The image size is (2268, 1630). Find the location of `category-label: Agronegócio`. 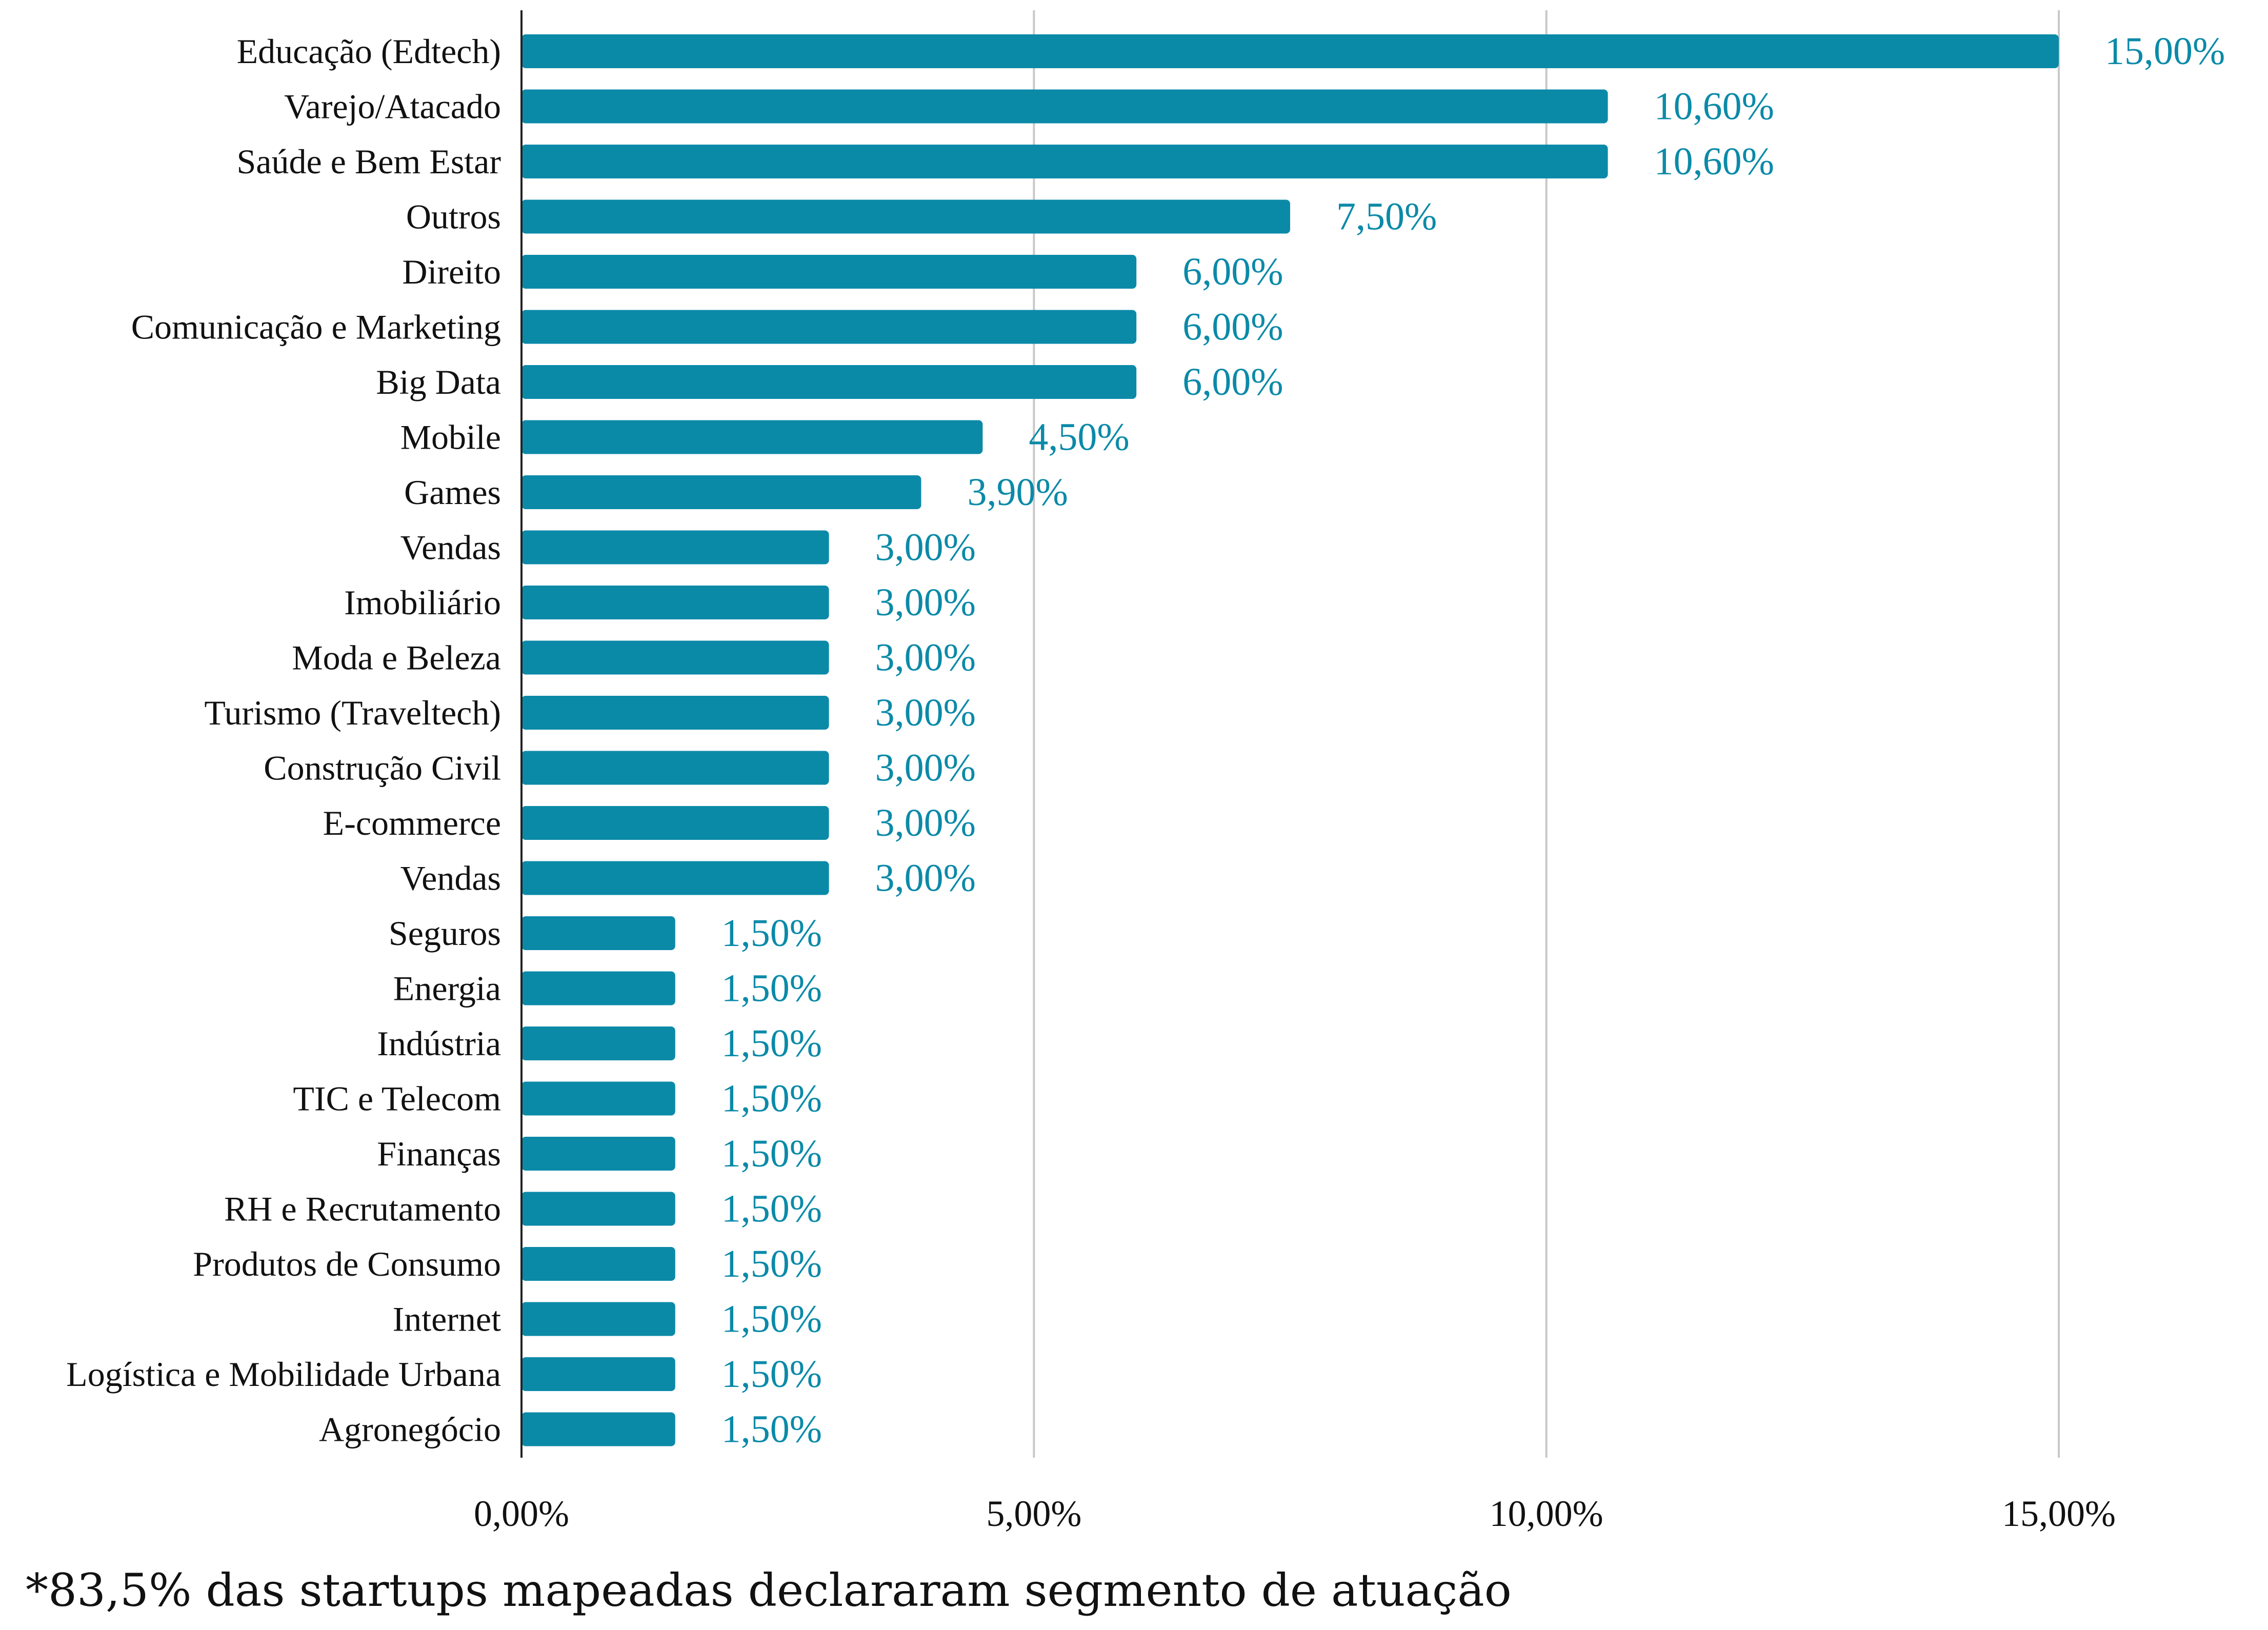

category-label: Agronegócio is located at coordinates (410, 1429).